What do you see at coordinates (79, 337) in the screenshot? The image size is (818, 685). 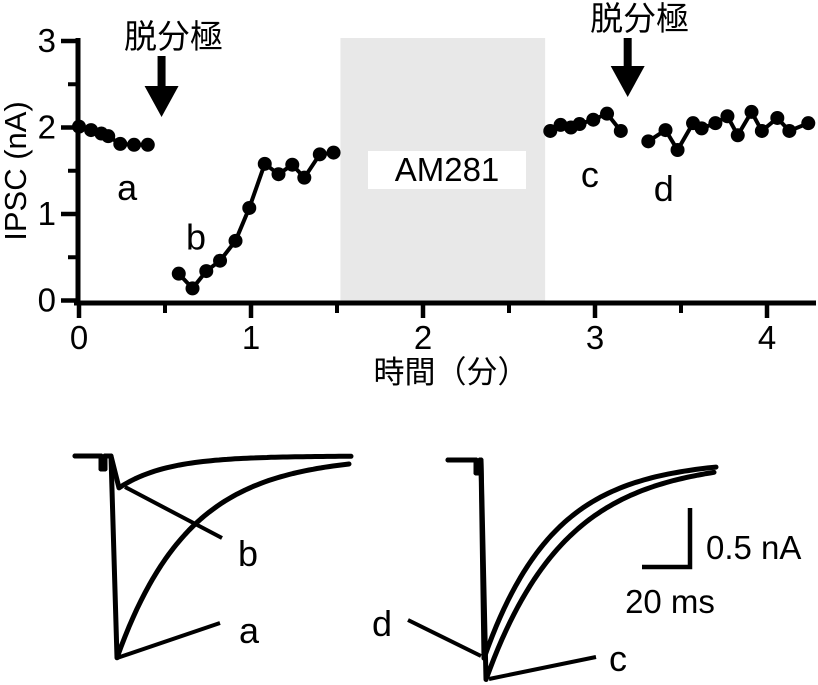 I see `x-tick-label: 0` at bounding box center [79, 337].